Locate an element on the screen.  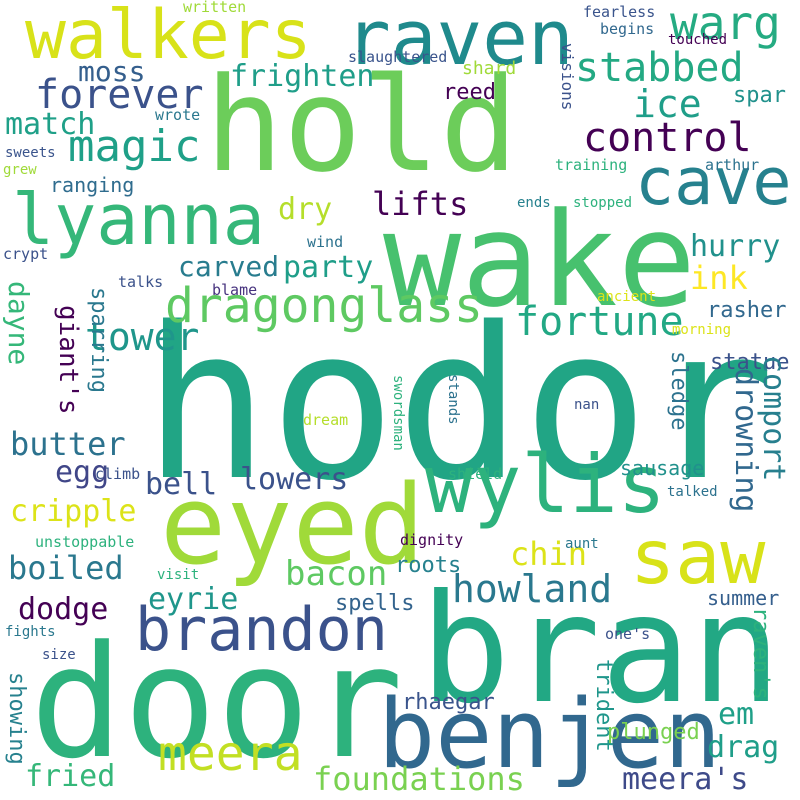
word-showing: showing is located at coordinates (16, 718).